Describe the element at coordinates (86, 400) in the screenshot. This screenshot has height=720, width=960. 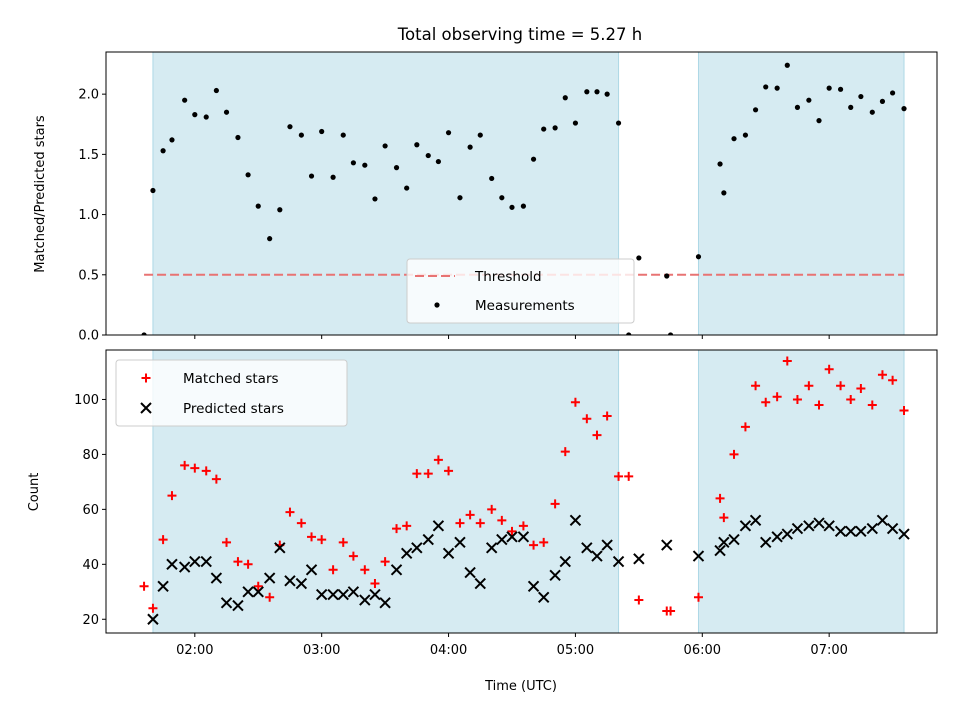
I see `y-tick-label: 100` at that location.